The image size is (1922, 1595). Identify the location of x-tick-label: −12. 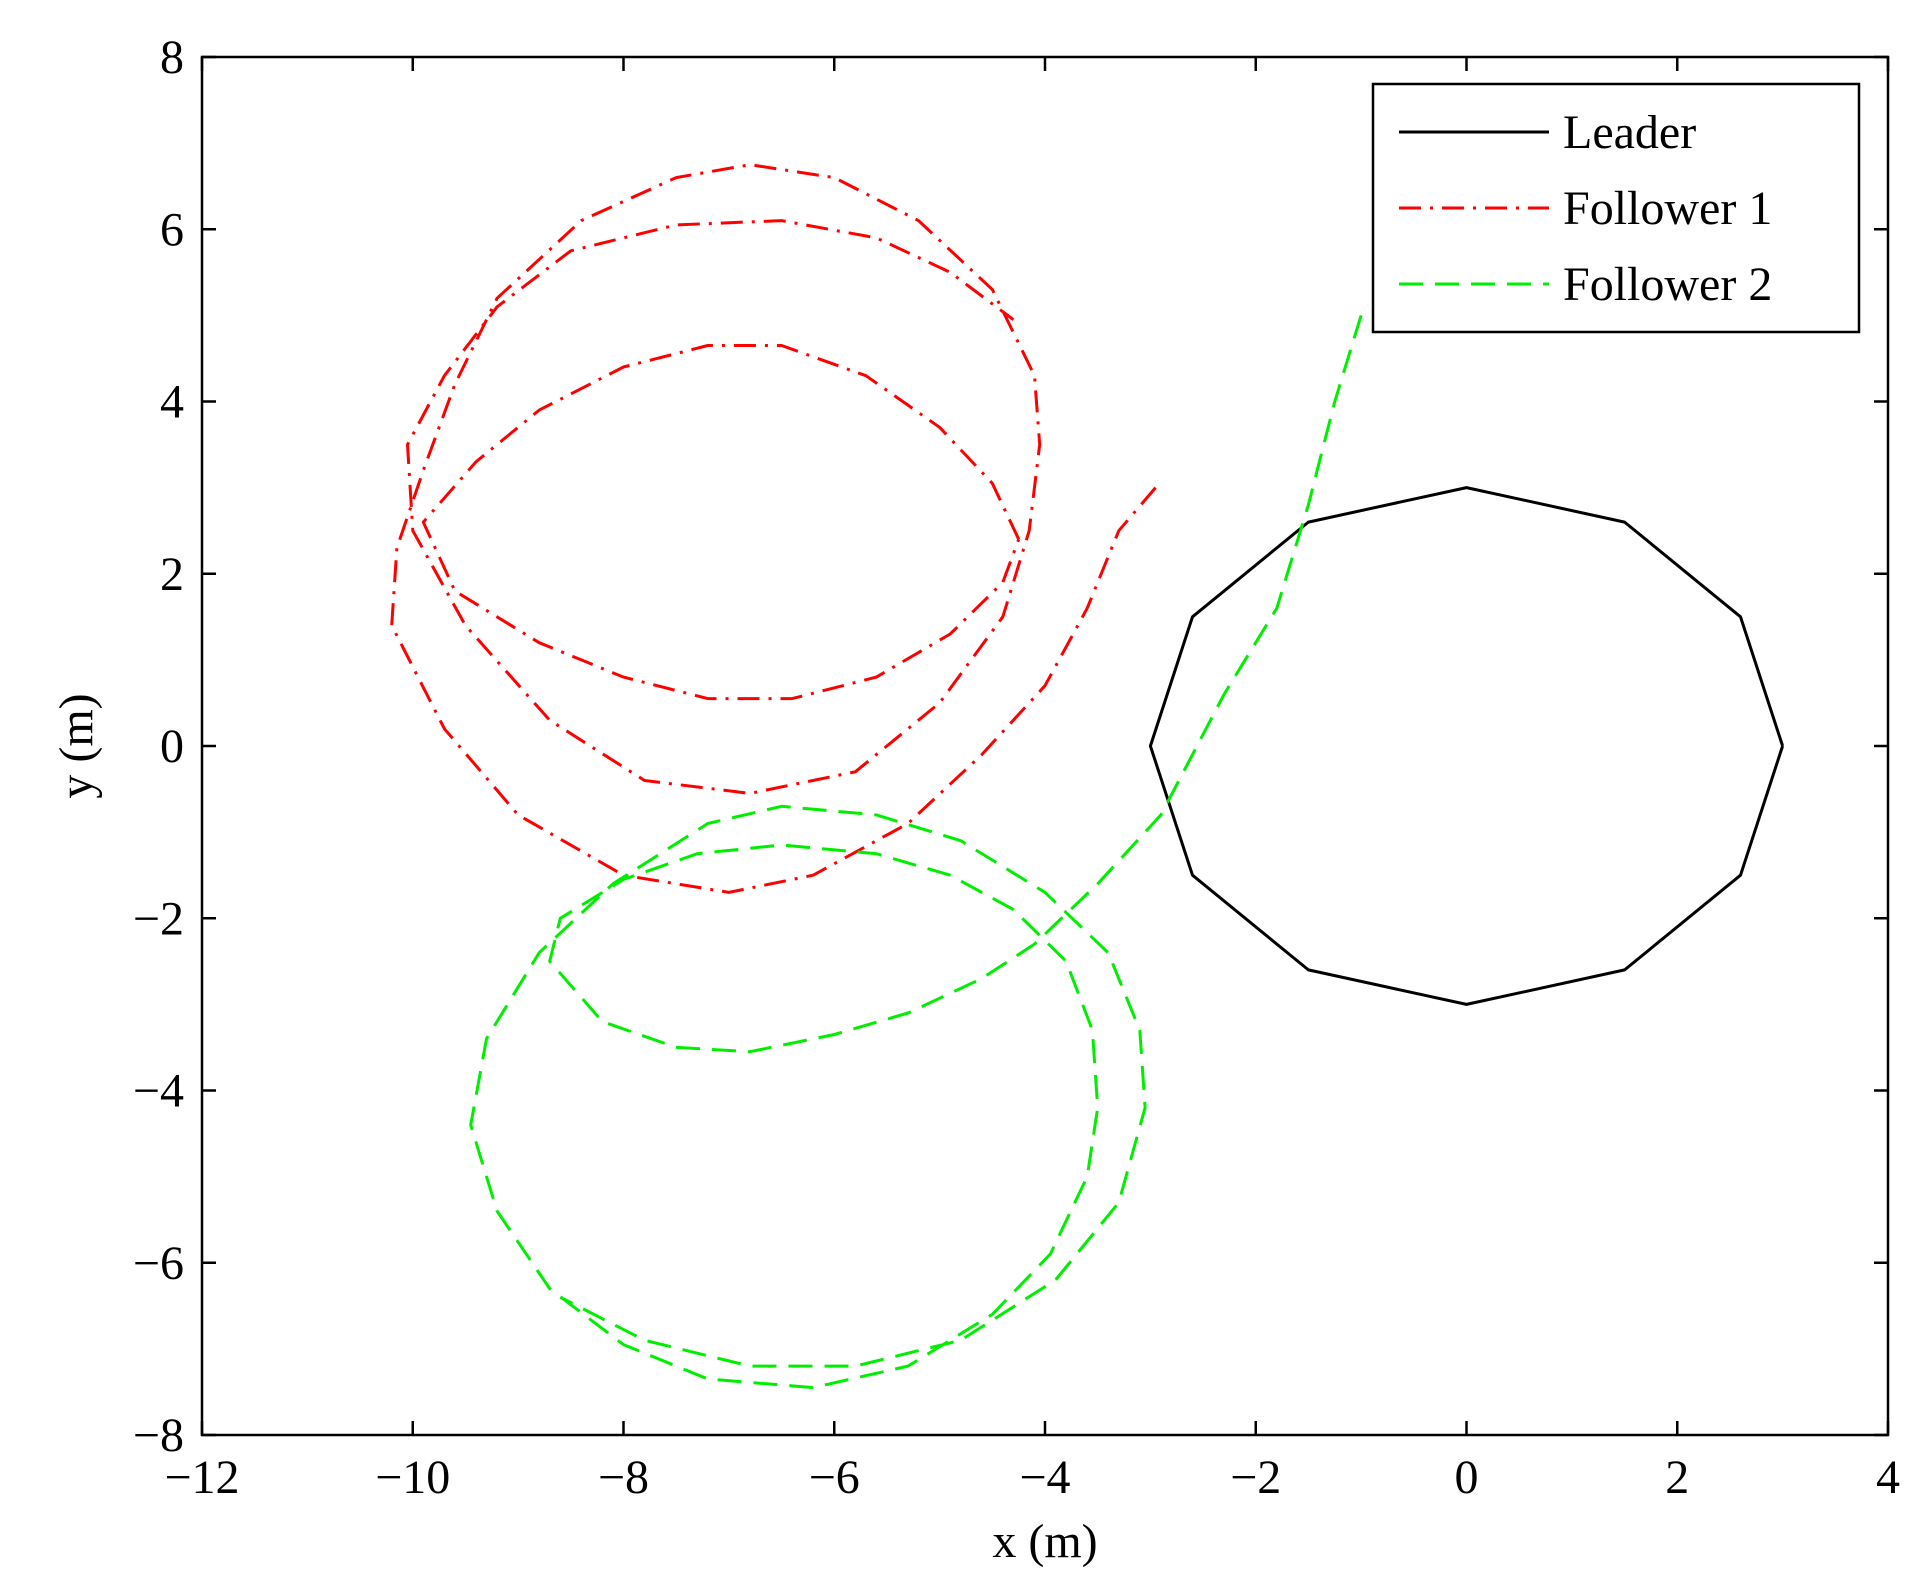
(201, 1477).